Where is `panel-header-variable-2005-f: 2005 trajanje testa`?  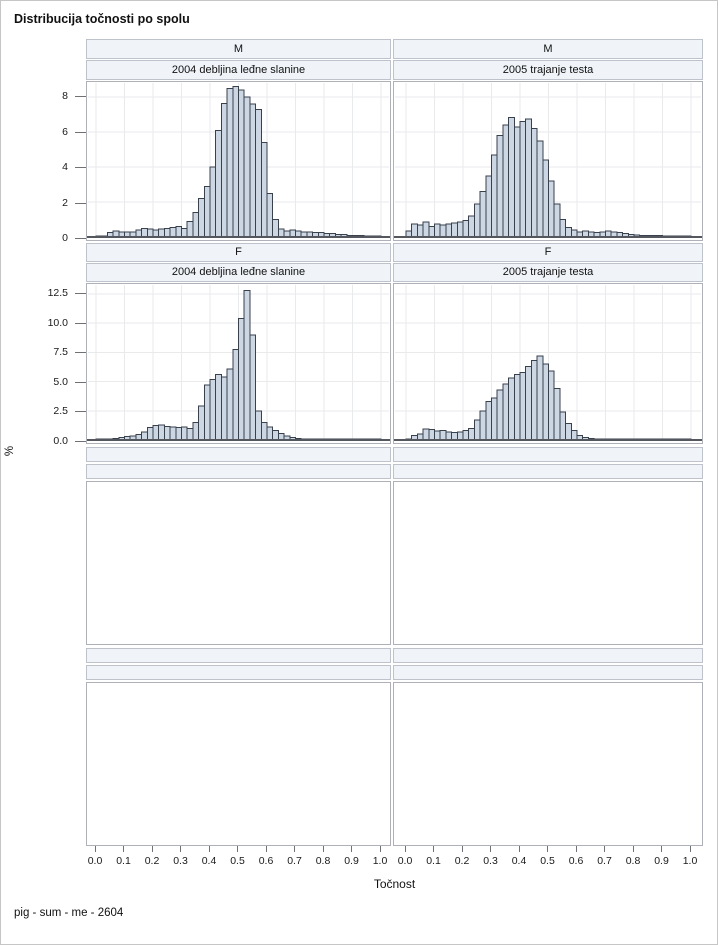 panel-header-variable-2005-f: 2005 trajanje testa is located at coordinates (548, 272).